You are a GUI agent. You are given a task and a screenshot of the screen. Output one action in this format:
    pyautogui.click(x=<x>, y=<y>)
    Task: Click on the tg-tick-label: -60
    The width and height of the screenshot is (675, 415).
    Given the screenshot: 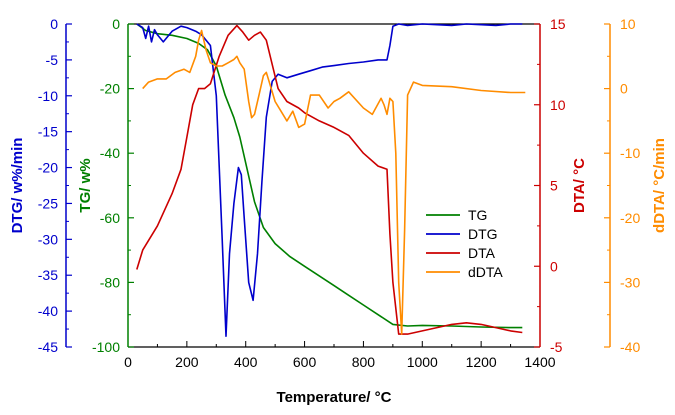 What is the action you would take?
    pyautogui.click(x=110, y=218)
    